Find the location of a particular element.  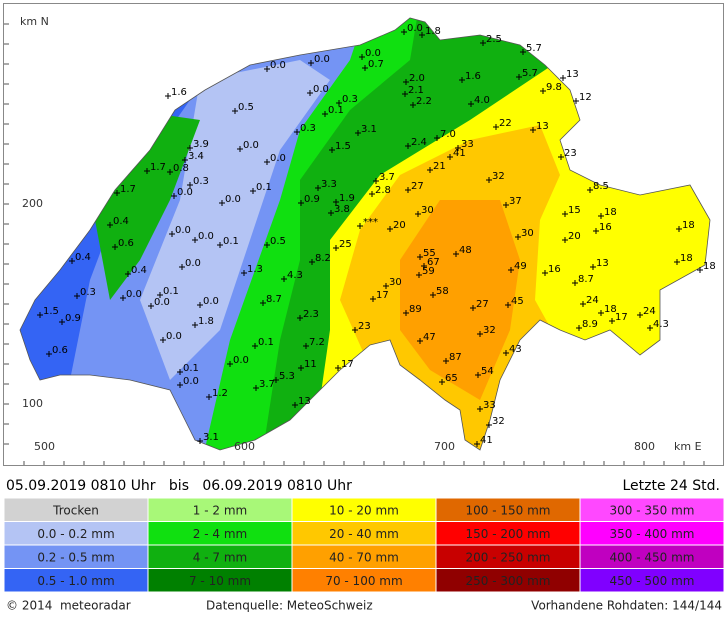

station-value: 1.7 is located at coordinates (158, 167).